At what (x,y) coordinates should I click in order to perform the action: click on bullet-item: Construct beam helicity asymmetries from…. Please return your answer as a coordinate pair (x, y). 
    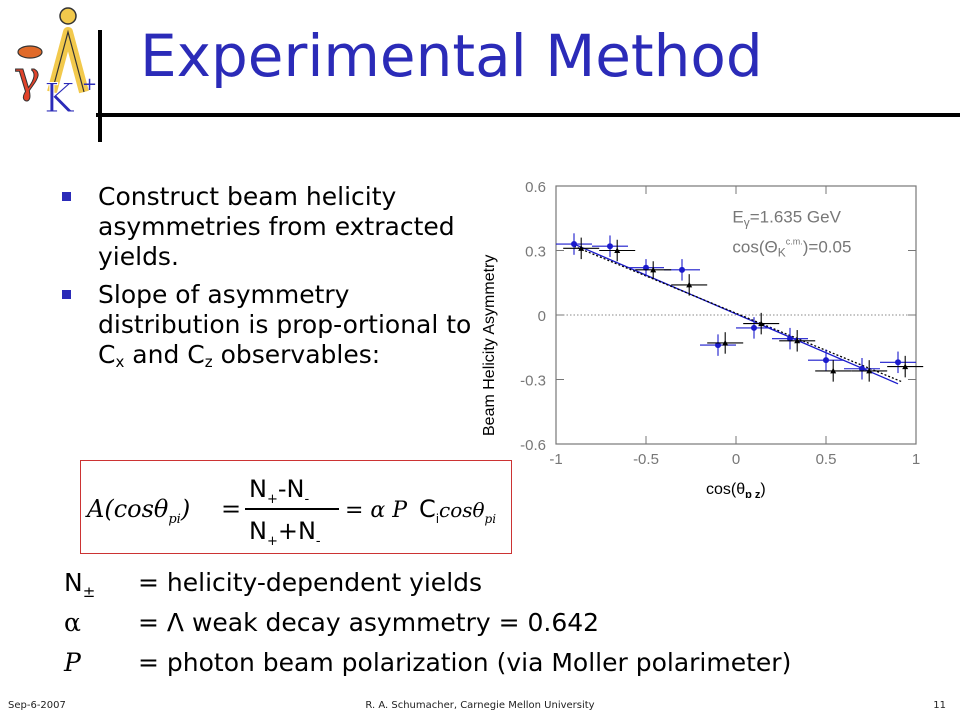
    Looking at the image, I should click on (268, 227).